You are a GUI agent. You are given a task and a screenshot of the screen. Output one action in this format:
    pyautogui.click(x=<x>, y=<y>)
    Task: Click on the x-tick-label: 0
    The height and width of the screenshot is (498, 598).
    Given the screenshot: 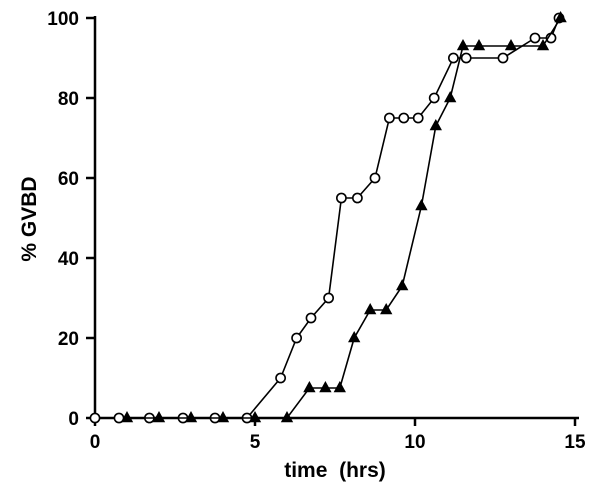 What is the action you would take?
    pyautogui.click(x=95, y=442)
    